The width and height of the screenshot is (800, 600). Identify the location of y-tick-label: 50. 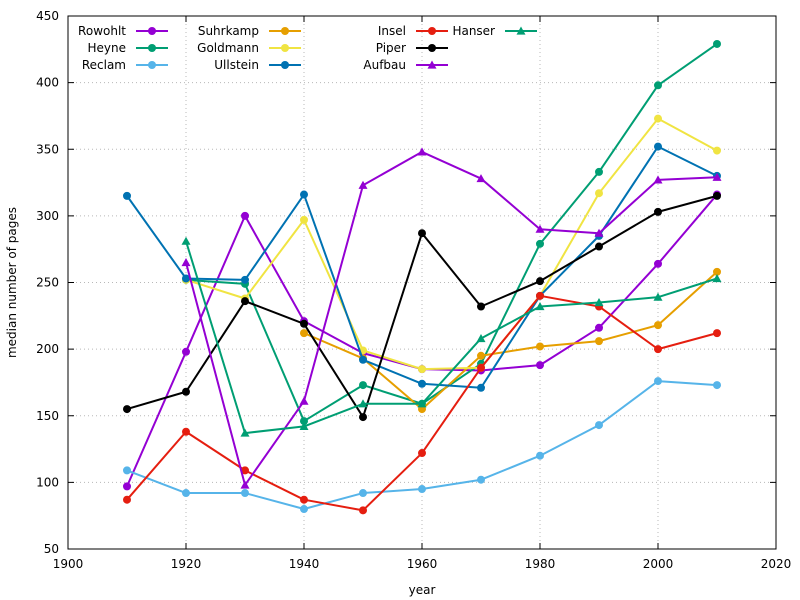
(51, 549).